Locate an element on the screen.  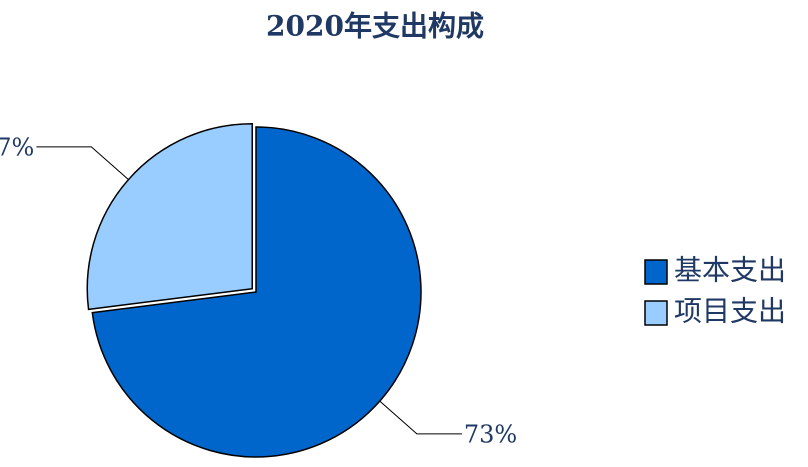
legend-label: 基本支出 is located at coordinates (730, 270).